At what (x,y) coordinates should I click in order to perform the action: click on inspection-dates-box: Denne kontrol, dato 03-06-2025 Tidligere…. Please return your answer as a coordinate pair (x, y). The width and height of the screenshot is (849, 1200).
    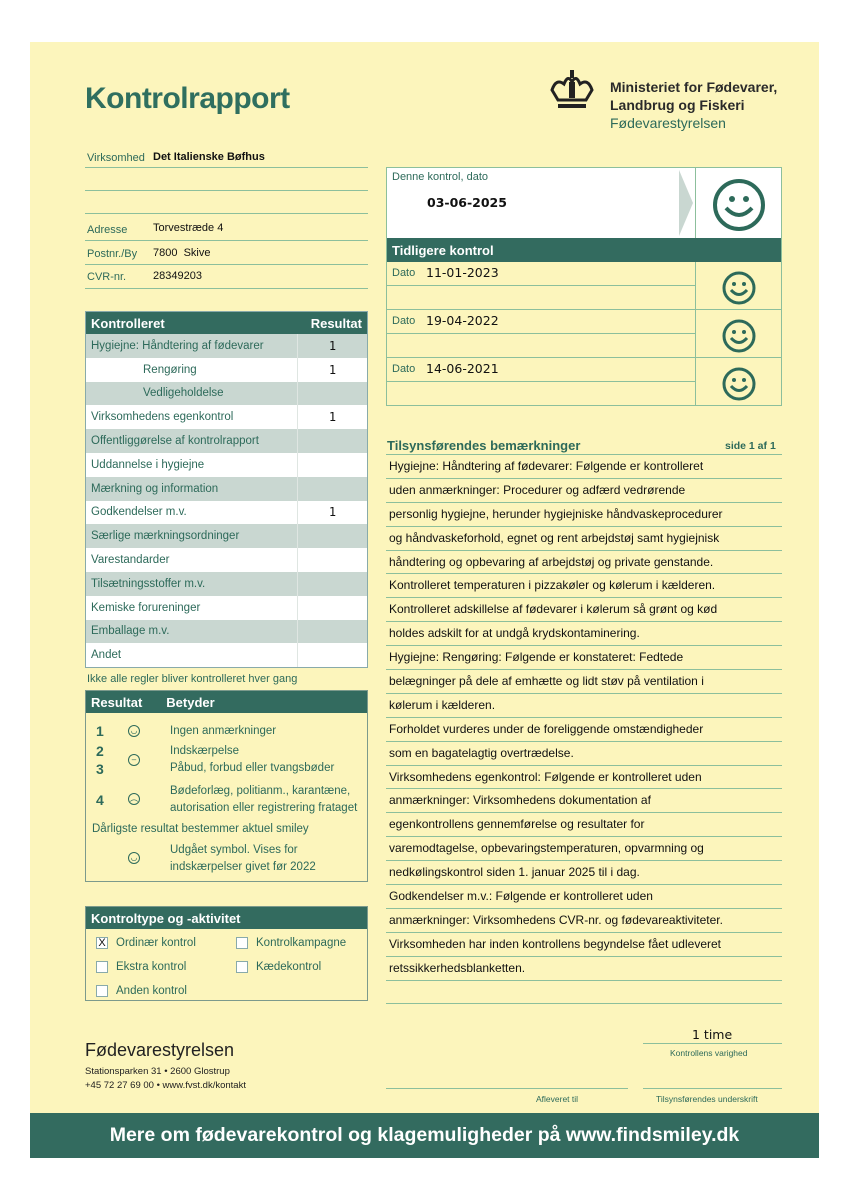
    Looking at the image, I should click on (584, 286).